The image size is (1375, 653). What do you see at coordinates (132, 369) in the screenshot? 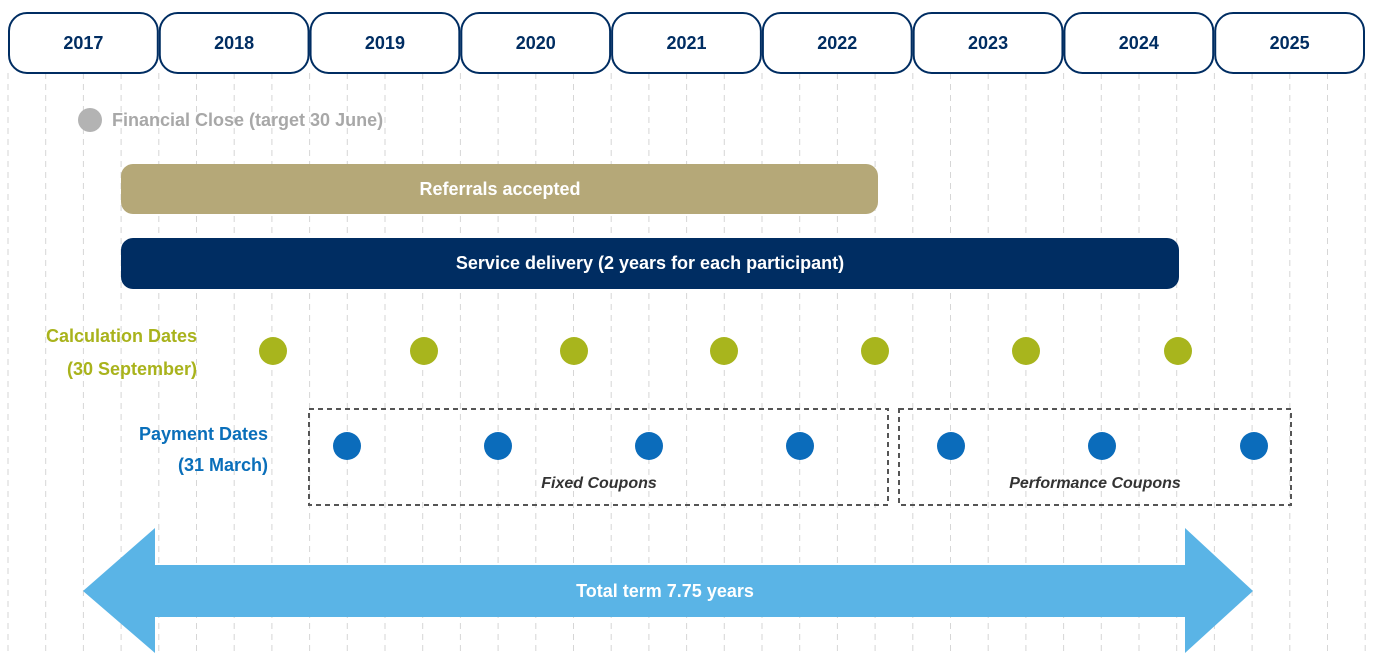
I see `calc-label: (30 September)` at bounding box center [132, 369].